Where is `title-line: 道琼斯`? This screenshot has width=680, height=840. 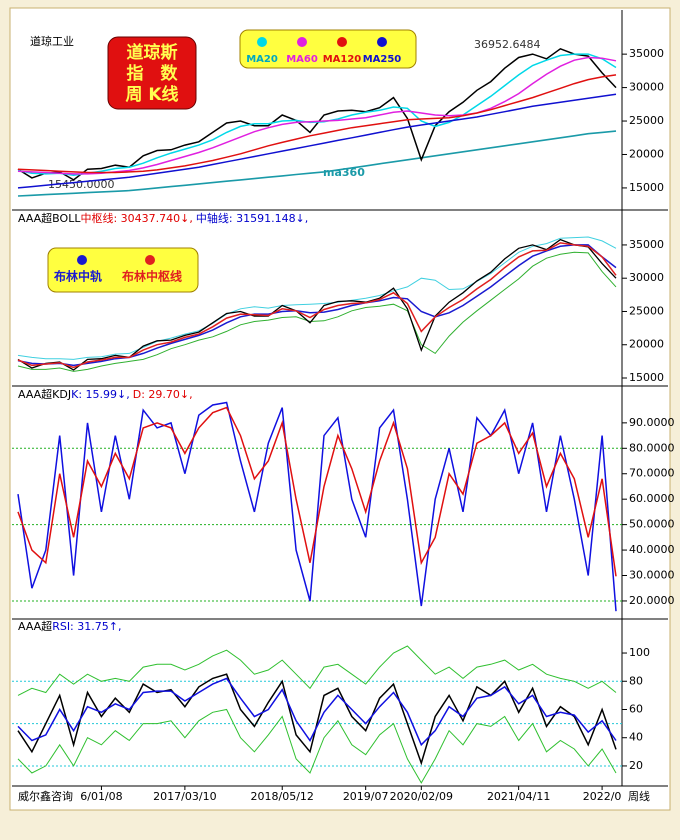
title-line: 道琼斯 is located at coordinates (152, 52).